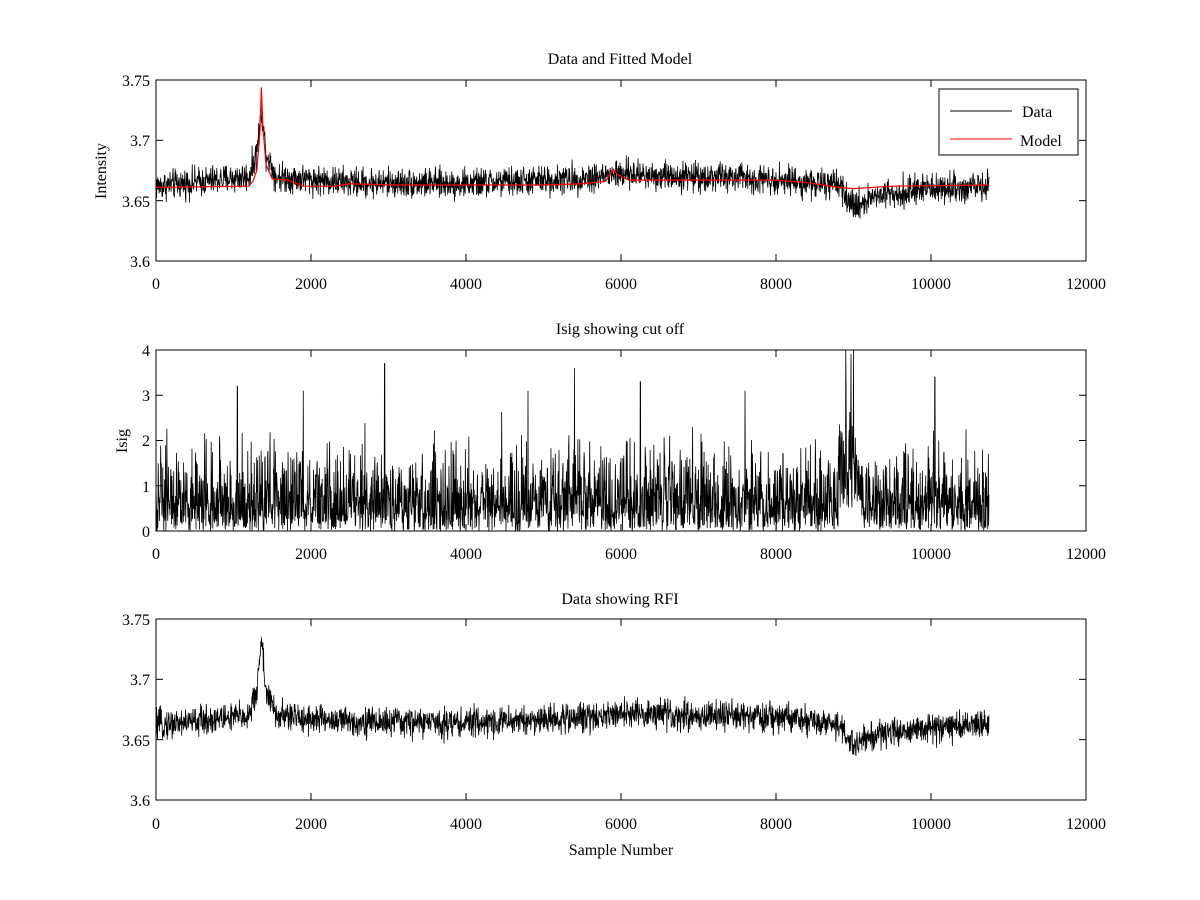 The width and height of the screenshot is (1200, 900). I want to click on y-axis-label: Isig, so click(122, 441).